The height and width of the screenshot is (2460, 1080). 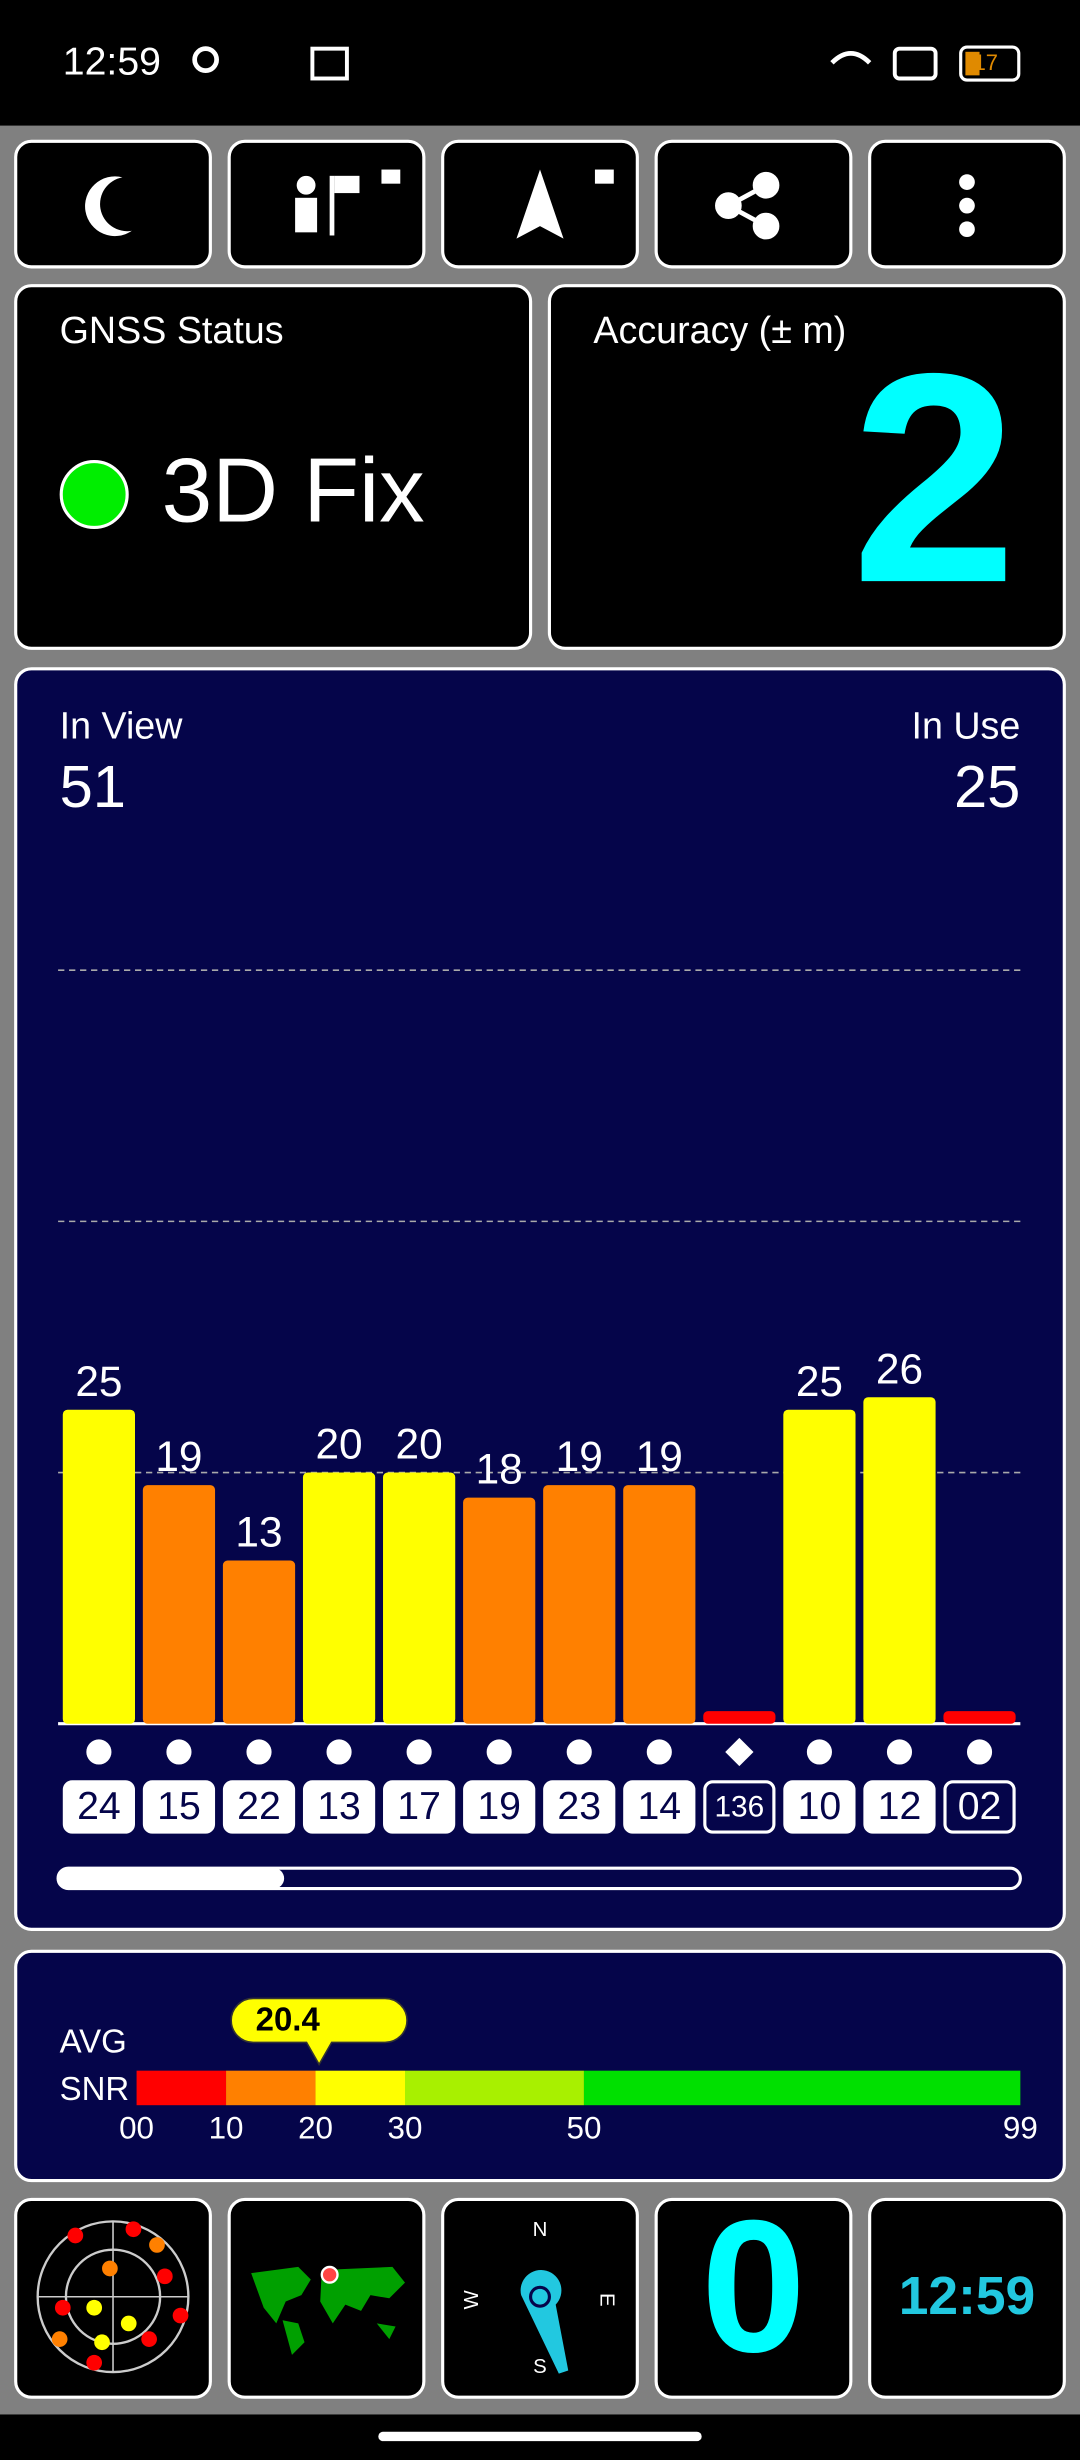 What do you see at coordinates (122, 725) in the screenshot?
I see `in-view-label: In View` at bounding box center [122, 725].